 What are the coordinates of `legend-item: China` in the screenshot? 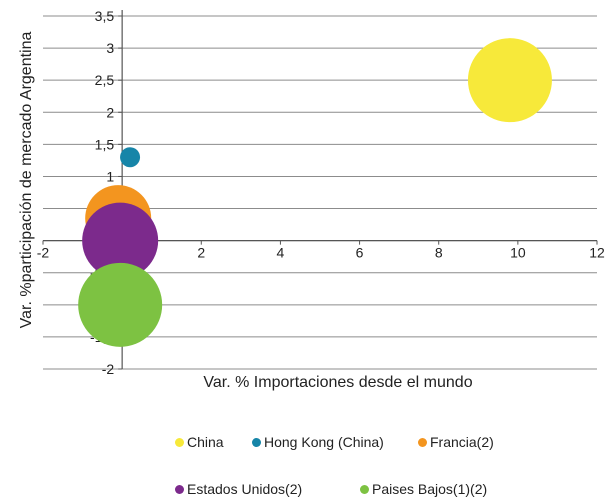 It's located at (199, 442).